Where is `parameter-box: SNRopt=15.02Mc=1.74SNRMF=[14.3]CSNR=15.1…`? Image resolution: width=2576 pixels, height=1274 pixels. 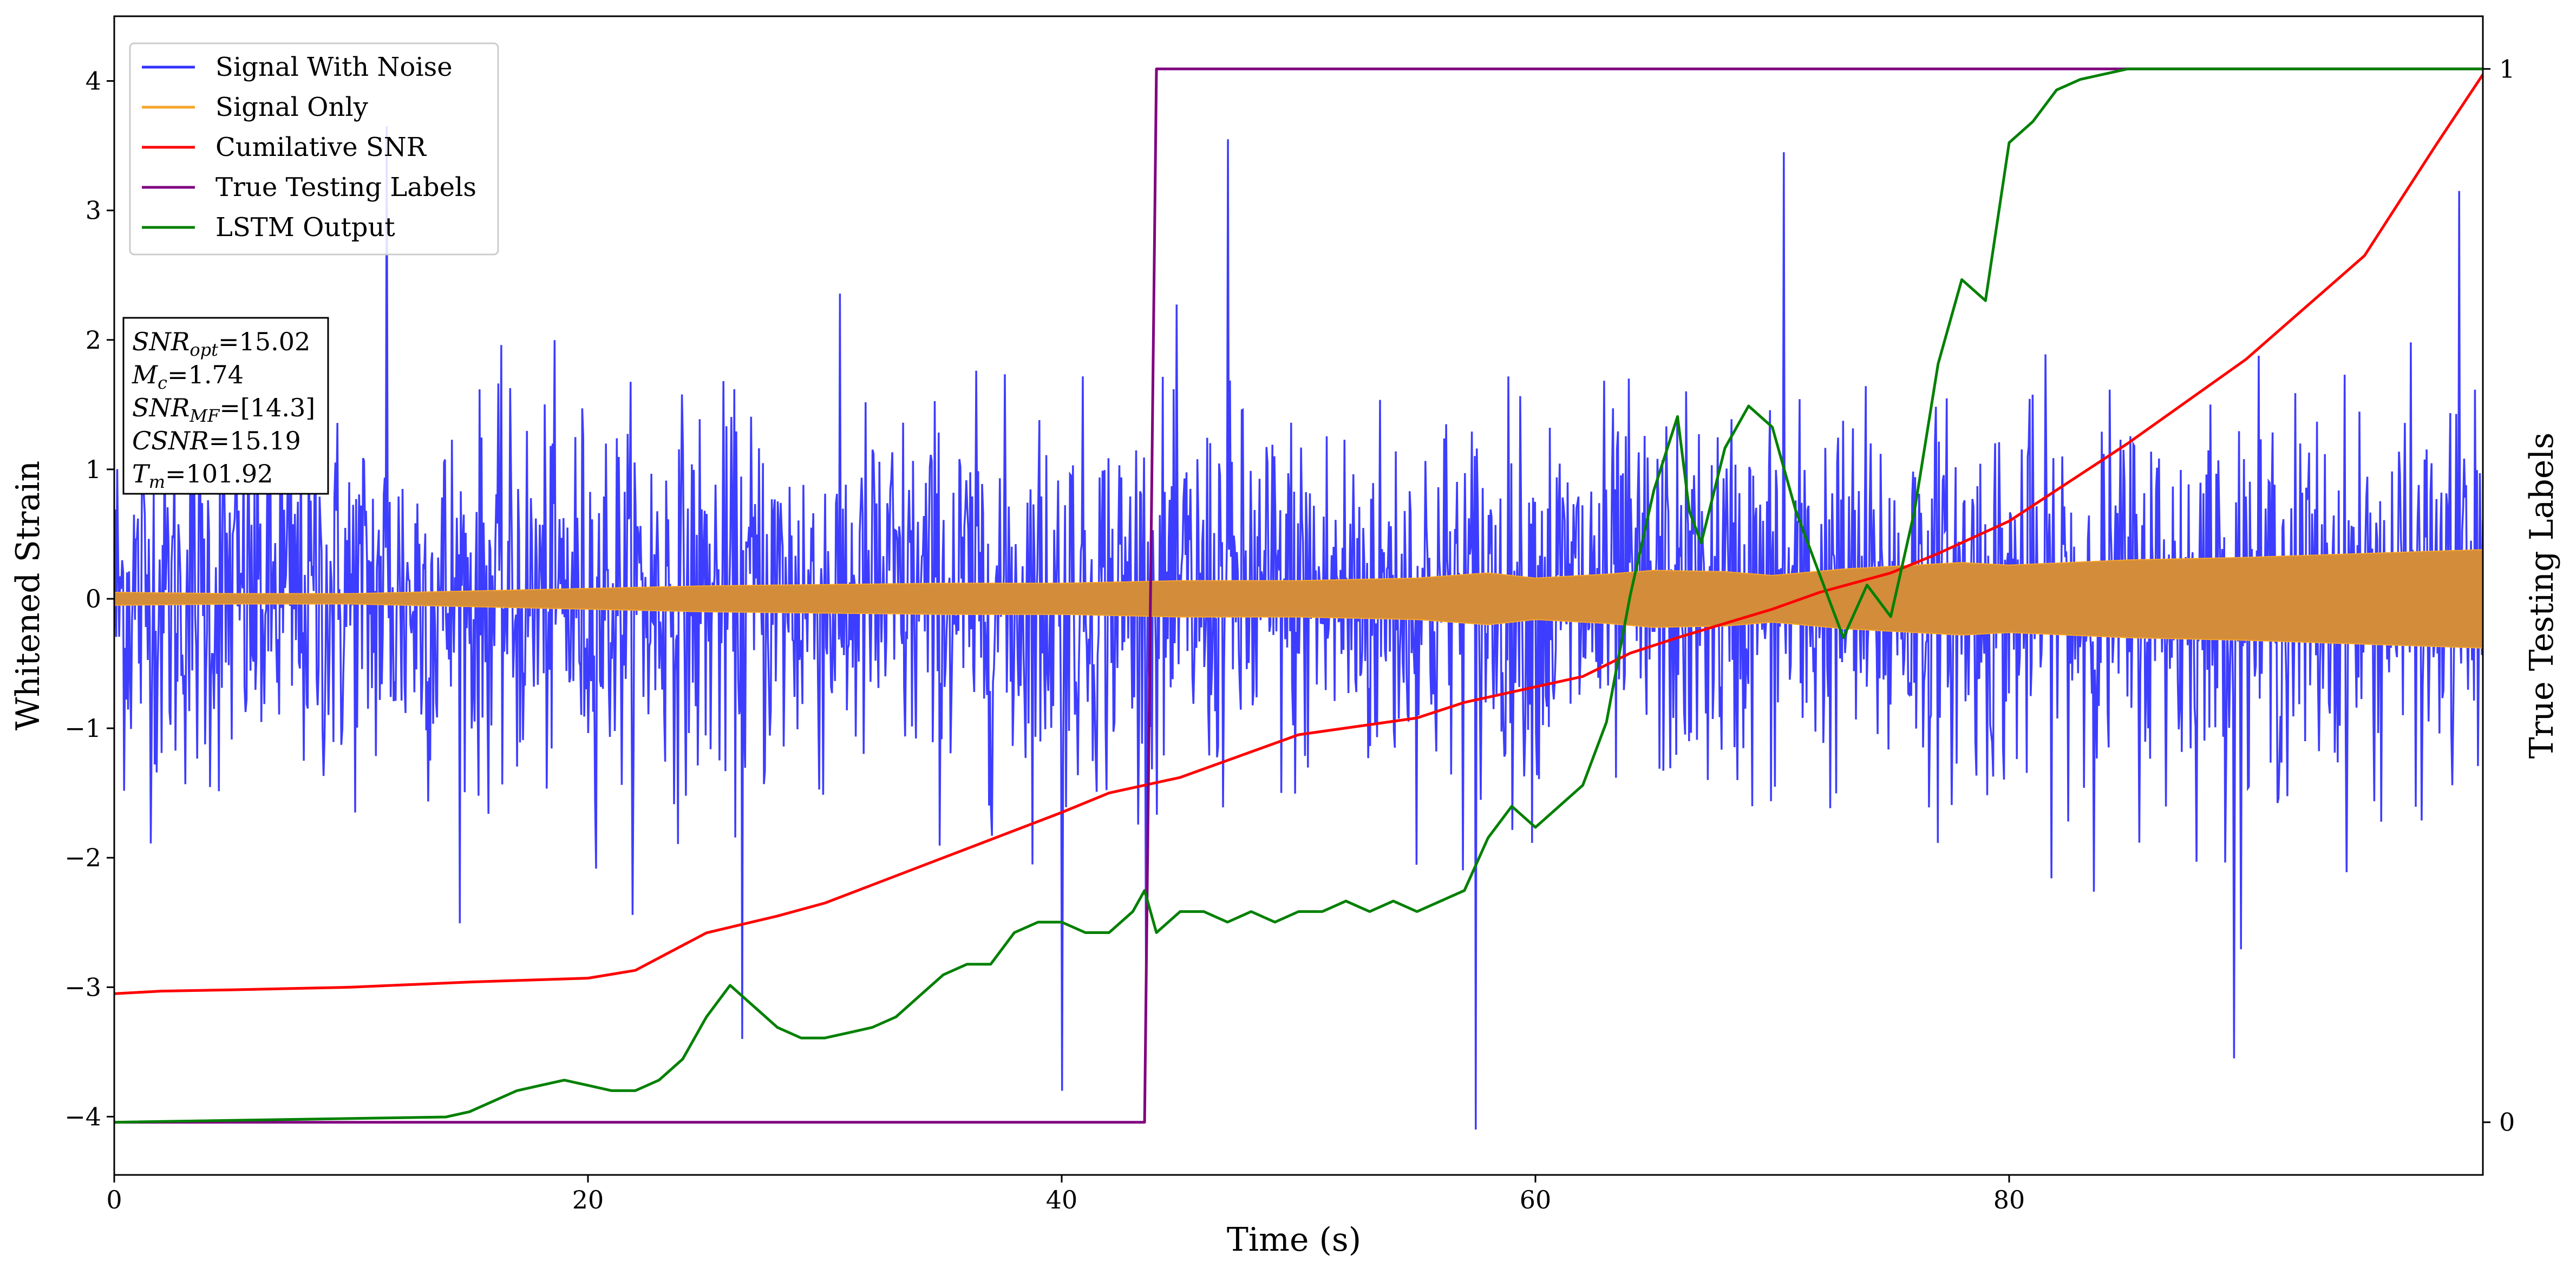 parameter-box: SNRopt=15.02Mc=1.74SNRMF=[14.3]CSNR=15.1… is located at coordinates (225, 406).